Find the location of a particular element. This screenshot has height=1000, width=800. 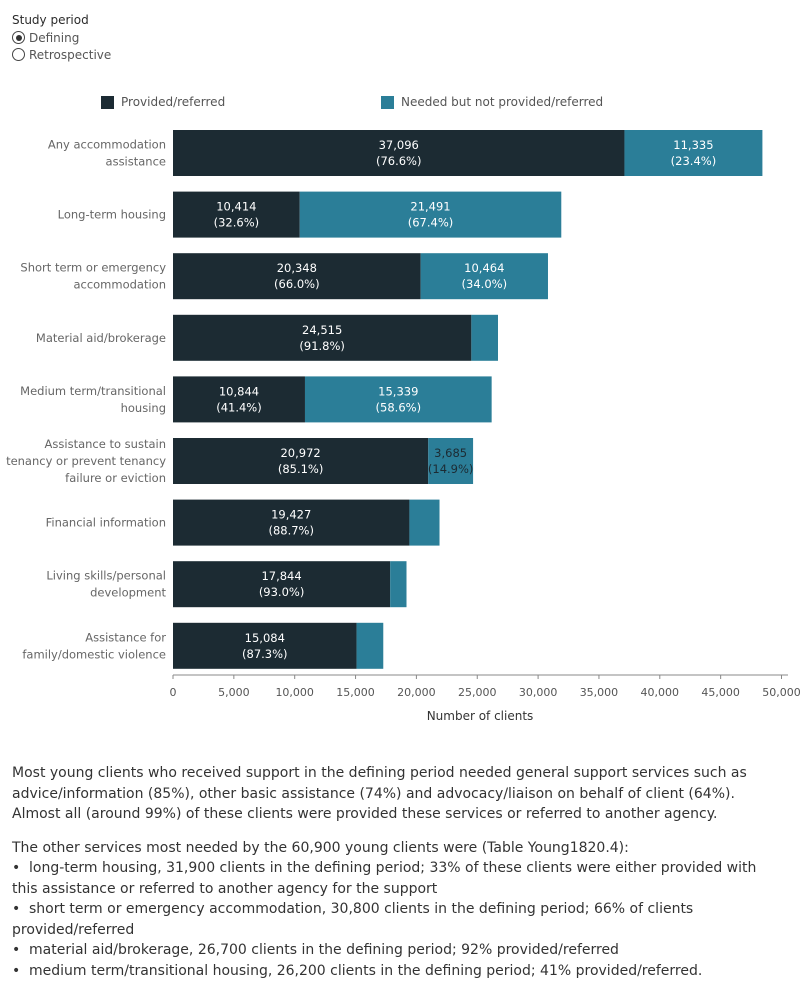

data-label: 10,414 (32.6%) is located at coordinates (237, 215).